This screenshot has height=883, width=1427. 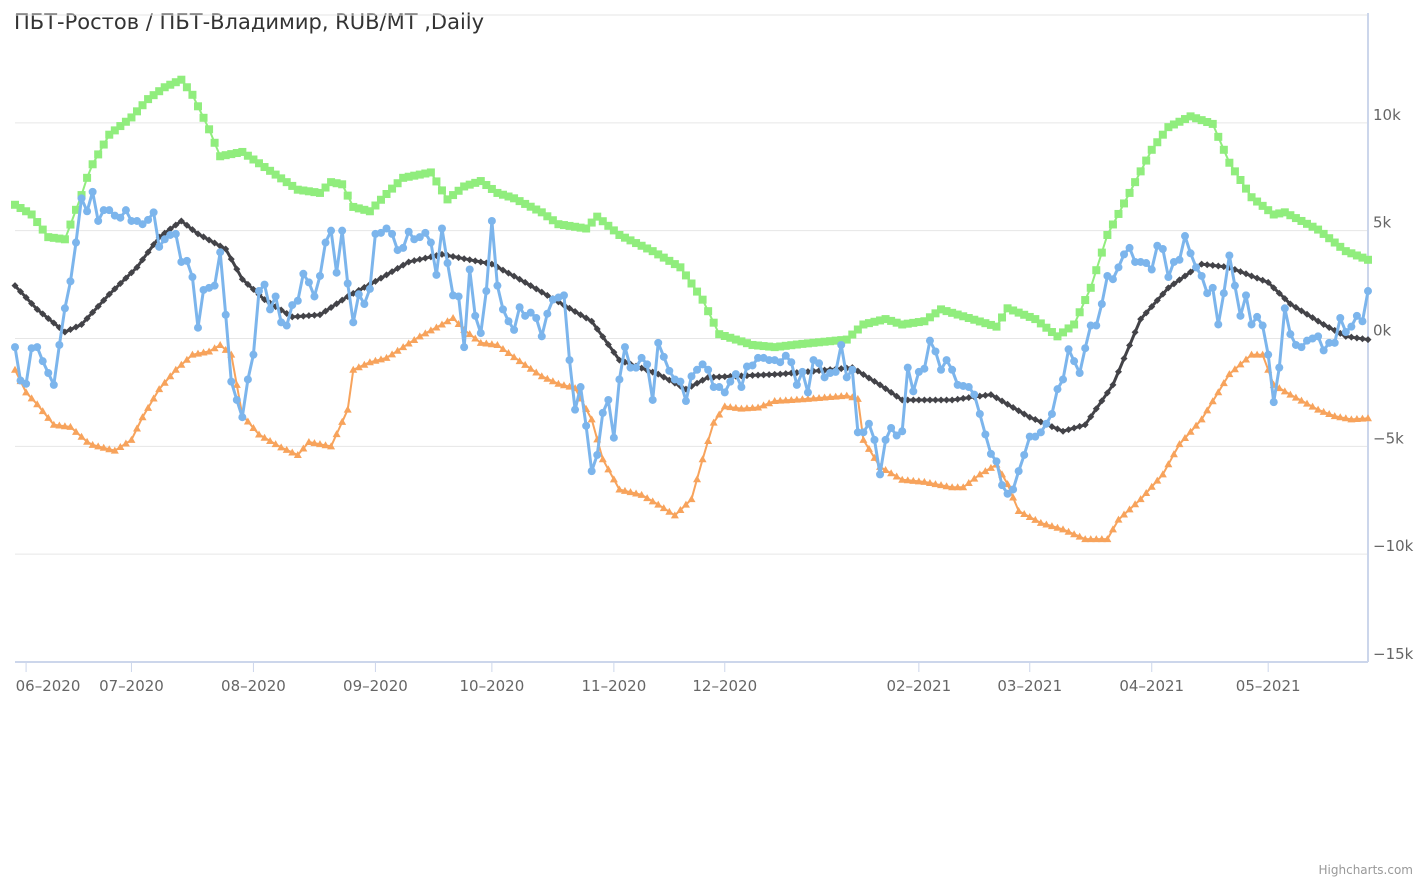 I want to click on x-tick-label: 06–2020, so click(x=48, y=686).